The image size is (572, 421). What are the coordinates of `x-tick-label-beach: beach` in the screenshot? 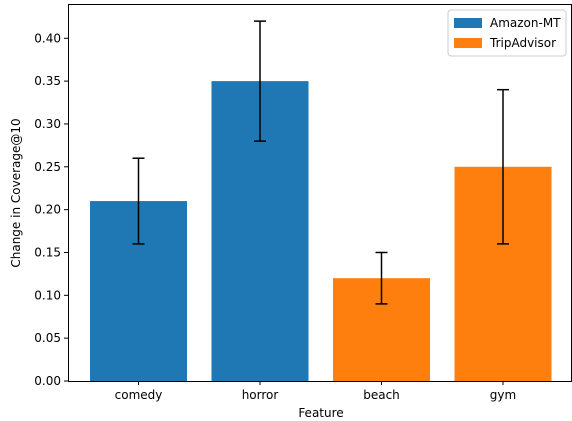 It's located at (381, 395).